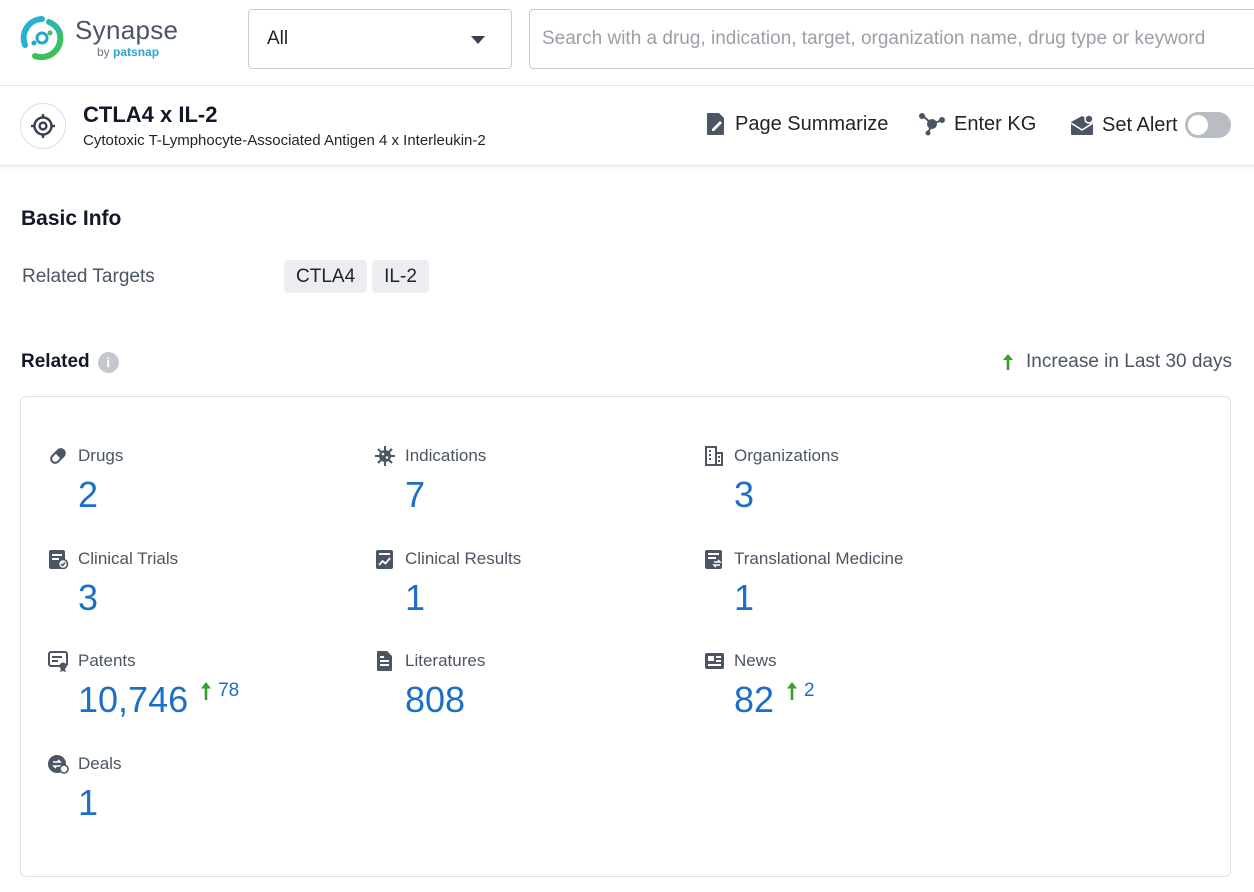 The height and width of the screenshot is (892, 1254). I want to click on building-icon, so click(714, 456).